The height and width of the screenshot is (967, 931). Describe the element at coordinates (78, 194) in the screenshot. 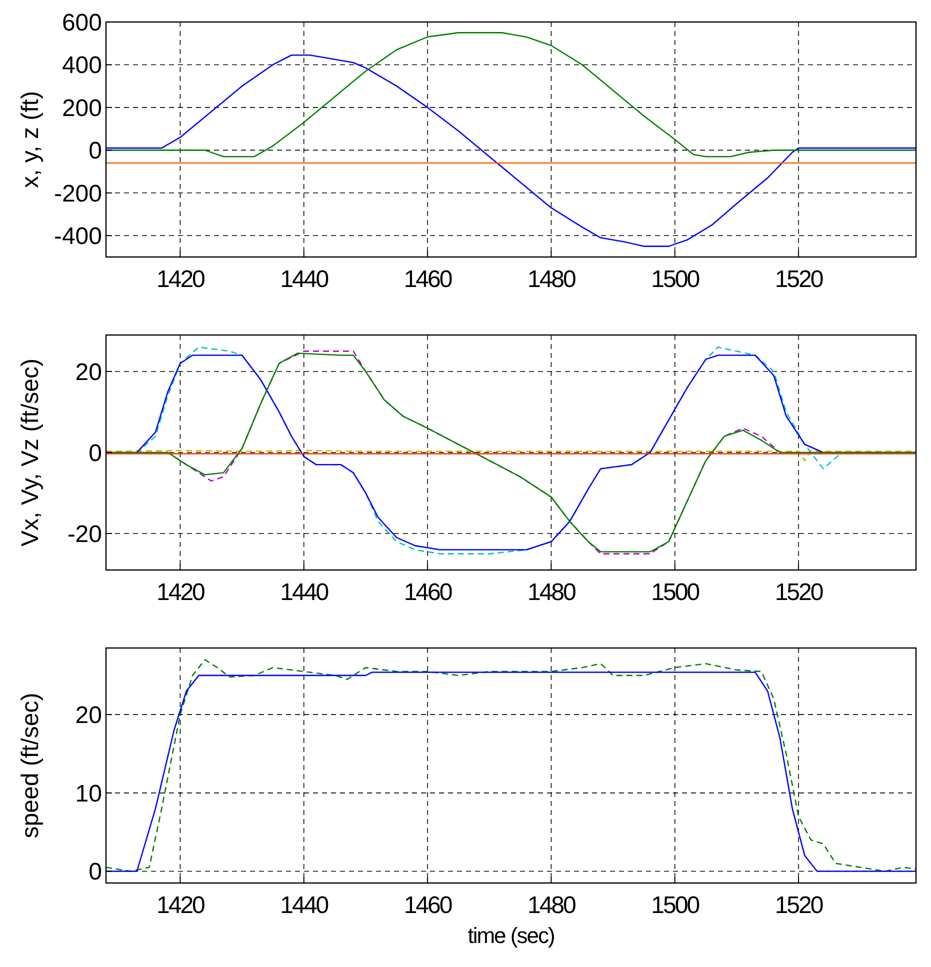

I see `y-tick-label: -200` at that location.